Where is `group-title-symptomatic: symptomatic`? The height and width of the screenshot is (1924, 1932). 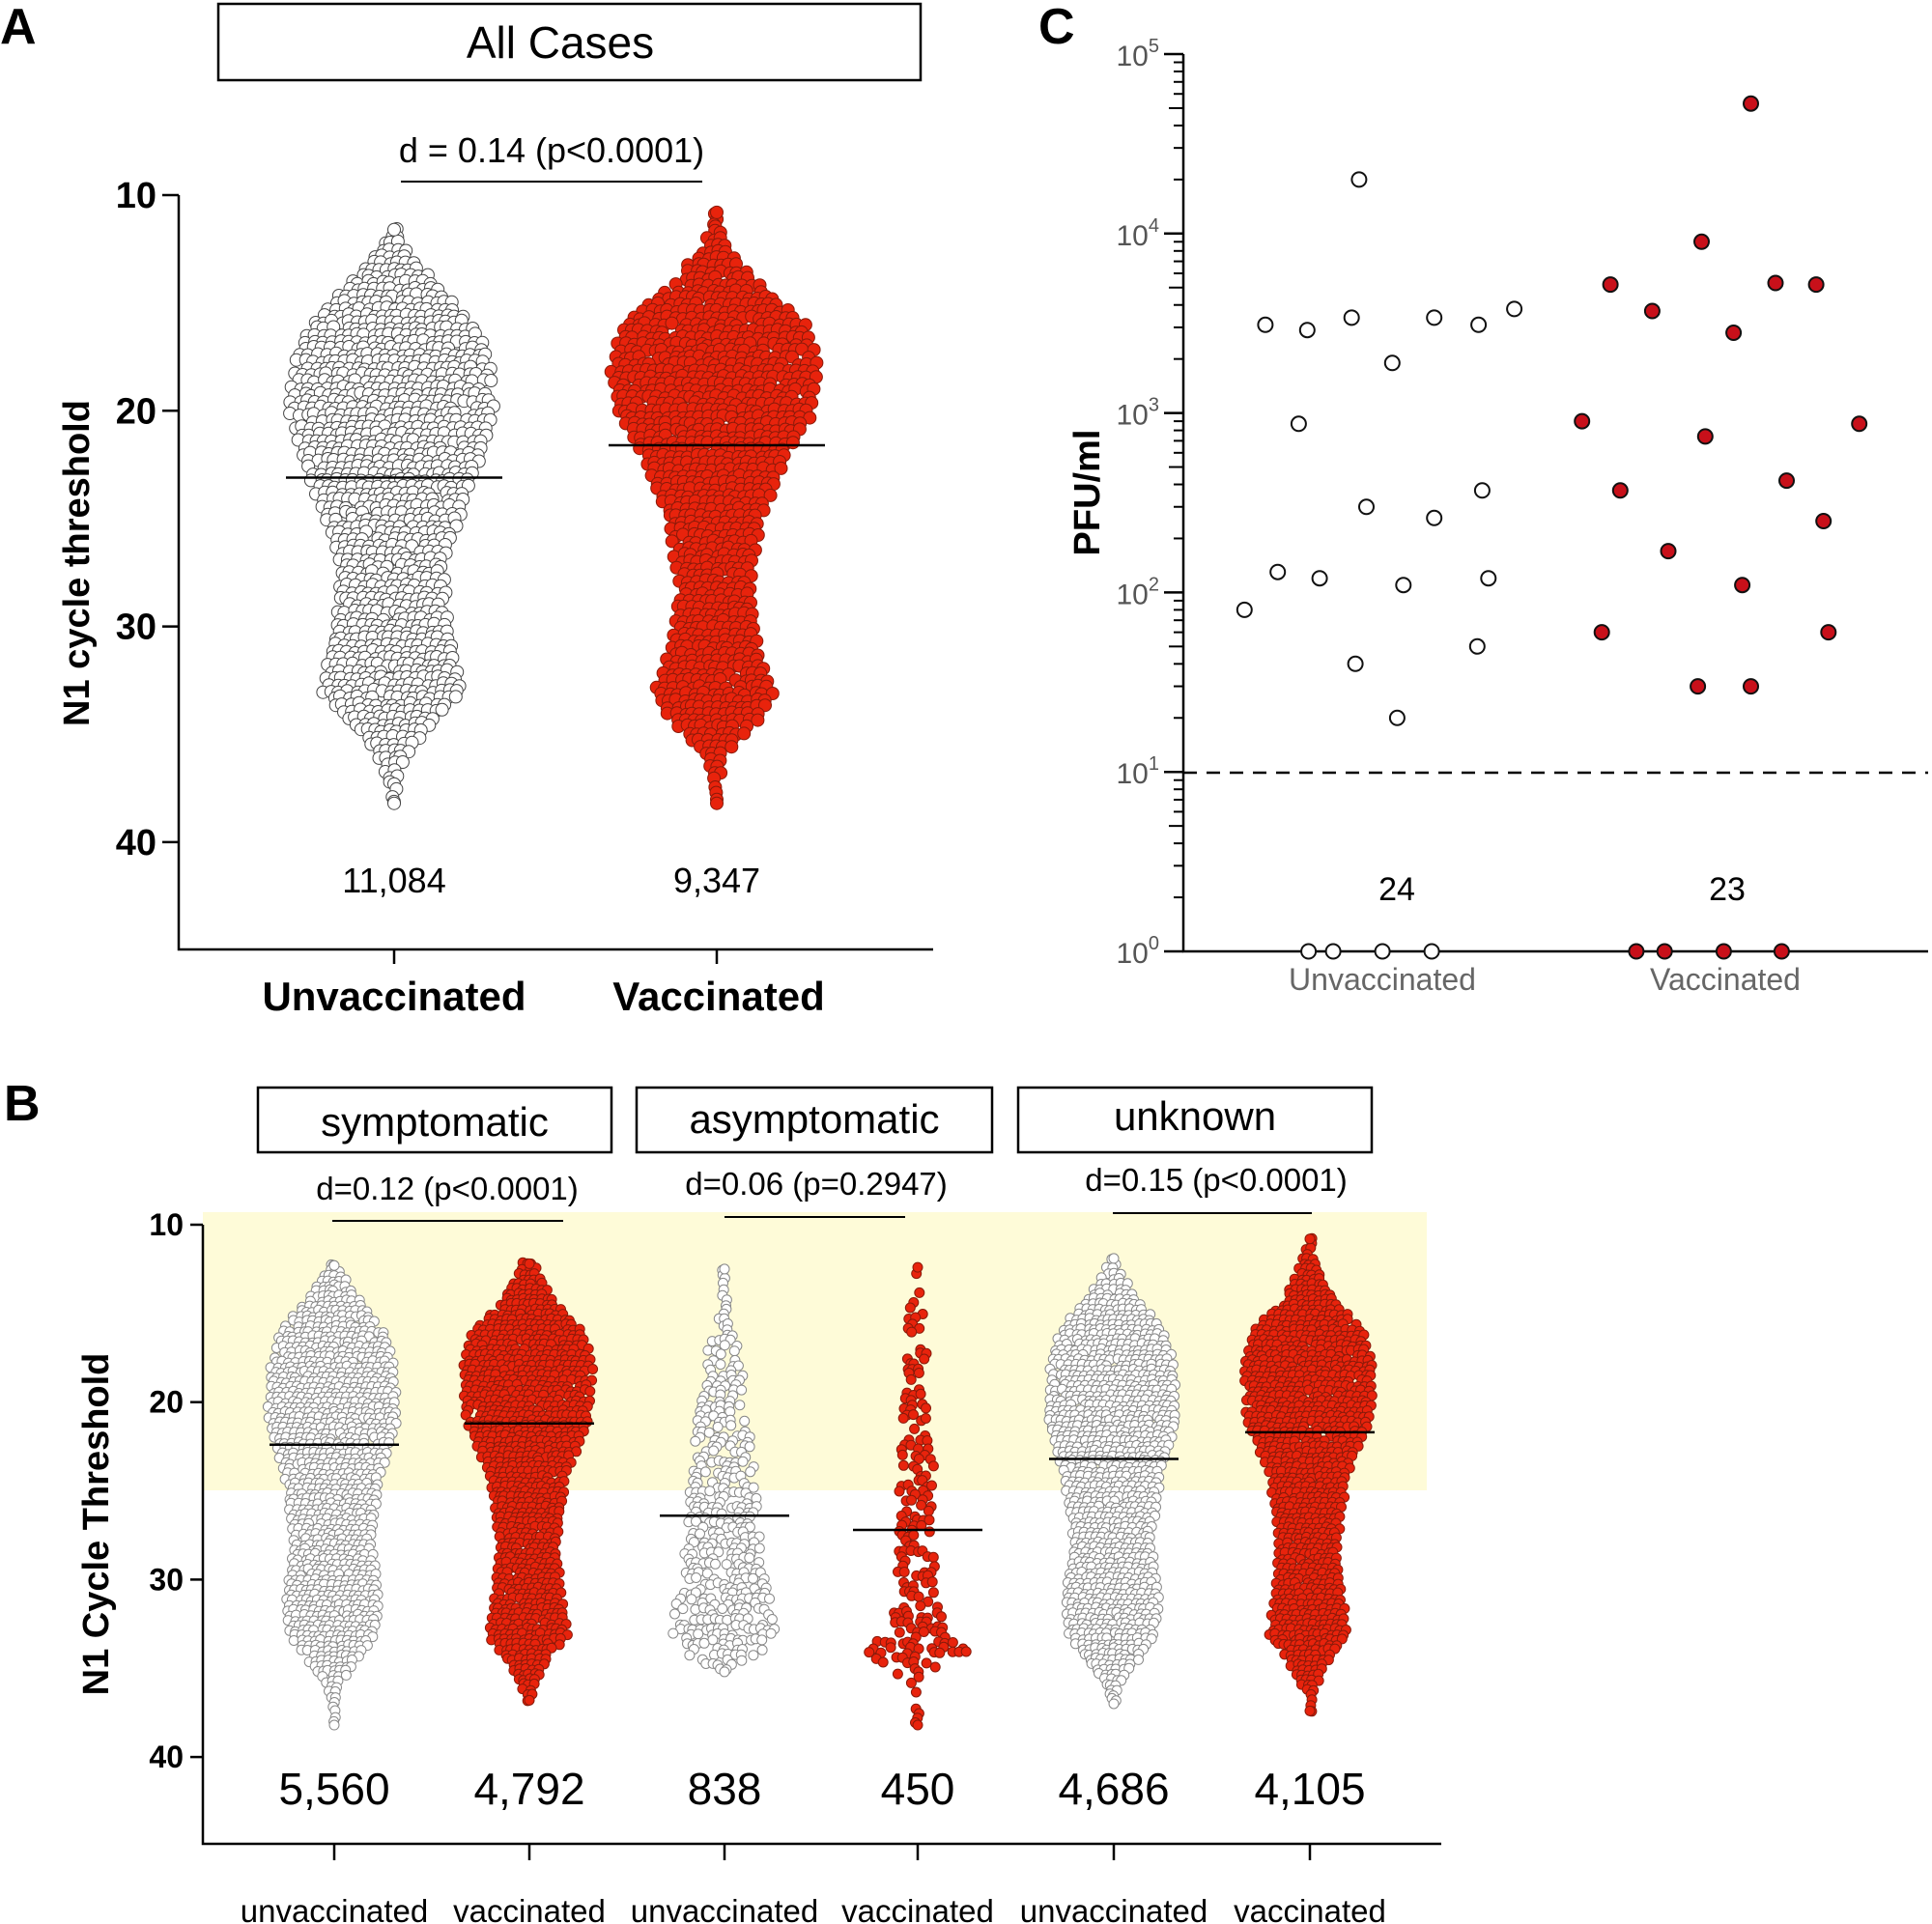 group-title-symptomatic: symptomatic is located at coordinates (435, 1122).